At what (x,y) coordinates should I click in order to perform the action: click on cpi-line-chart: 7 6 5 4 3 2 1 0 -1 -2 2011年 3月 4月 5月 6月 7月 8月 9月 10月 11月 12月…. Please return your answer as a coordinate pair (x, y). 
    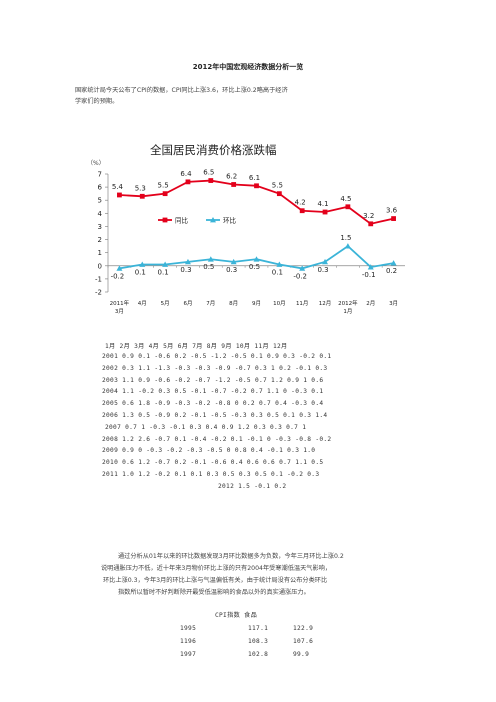
    Looking at the image, I should click on (250, 242).